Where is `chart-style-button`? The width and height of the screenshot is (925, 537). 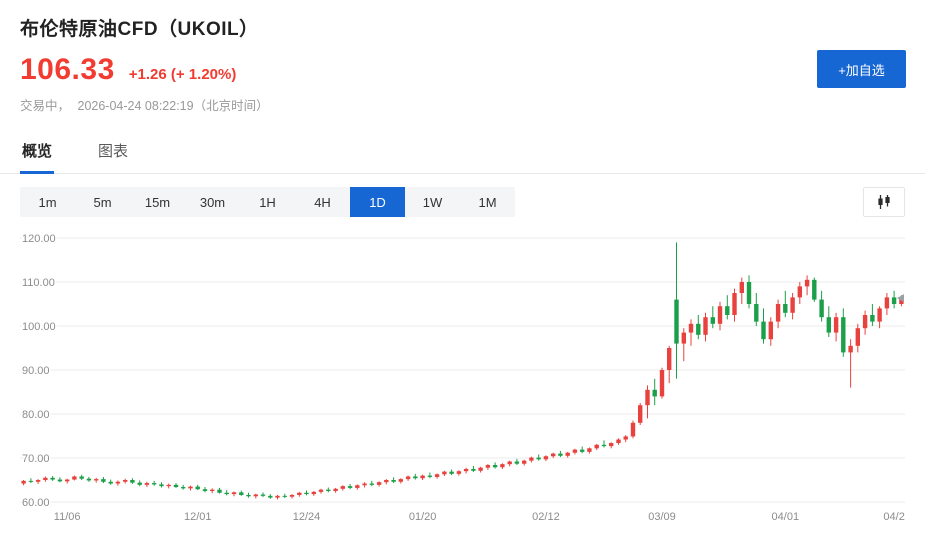 chart-style-button is located at coordinates (884, 202).